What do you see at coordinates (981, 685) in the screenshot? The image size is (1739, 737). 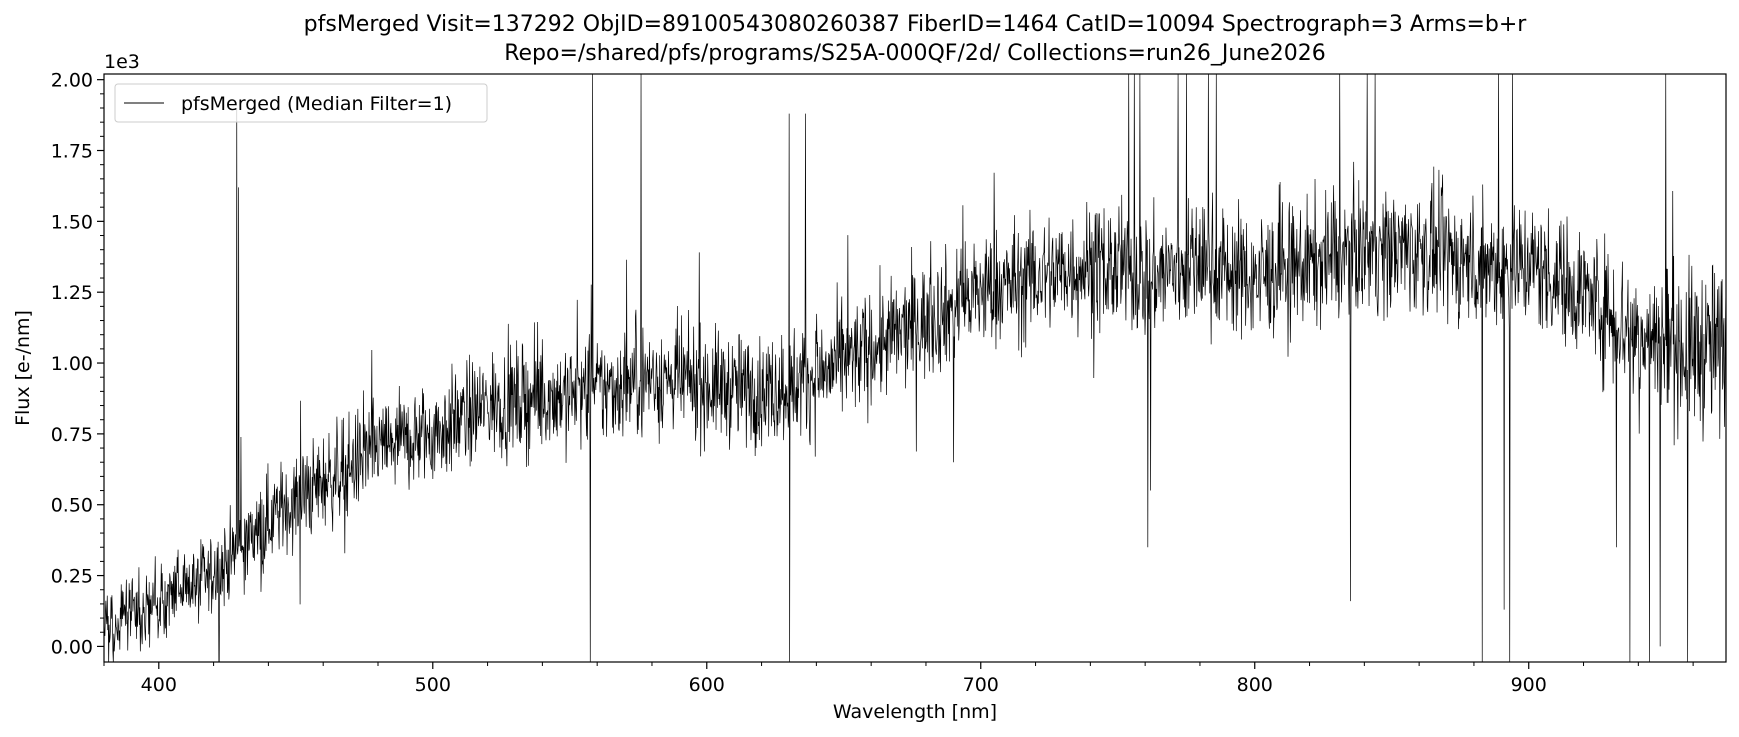 I see `x-tick-label: 700` at bounding box center [981, 685].